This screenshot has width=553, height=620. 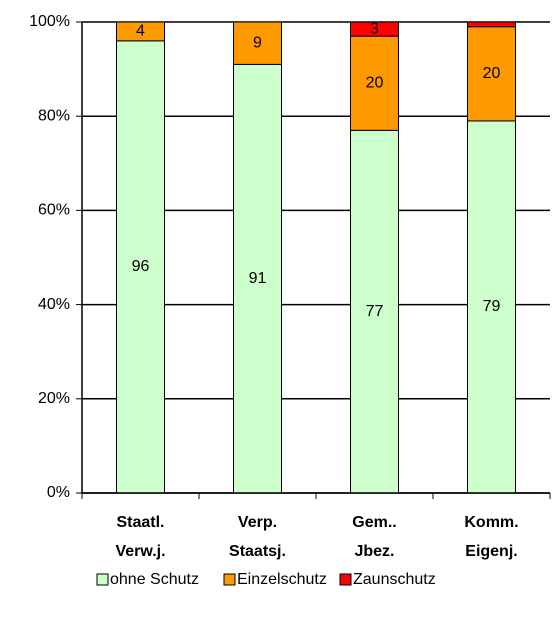 I want to click on y-tick-label: 100%, so click(x=49, y=21).